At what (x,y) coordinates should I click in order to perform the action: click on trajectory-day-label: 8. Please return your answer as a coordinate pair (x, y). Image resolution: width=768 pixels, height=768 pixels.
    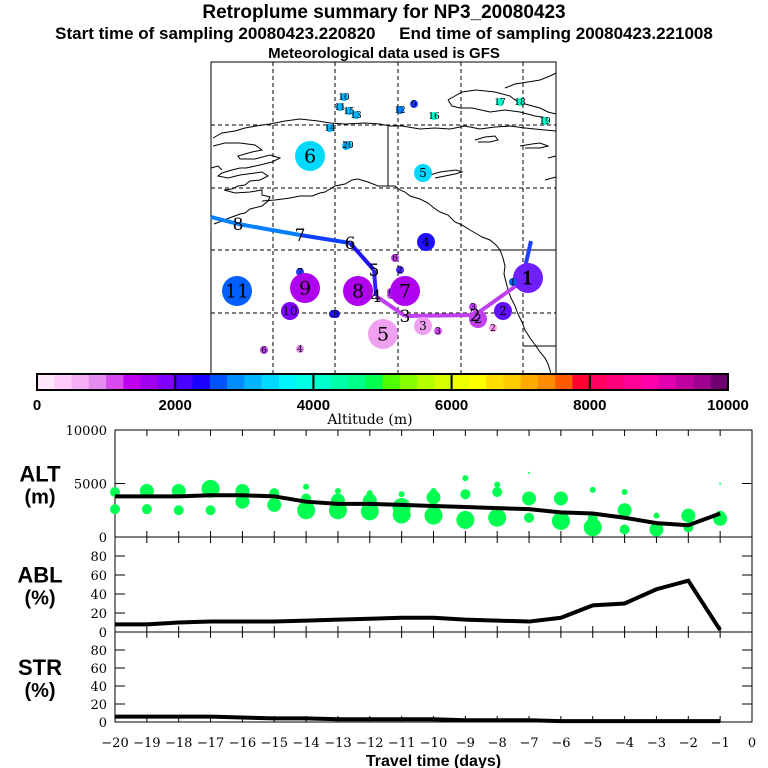
    Looking at the image, I should click on (238, 225).